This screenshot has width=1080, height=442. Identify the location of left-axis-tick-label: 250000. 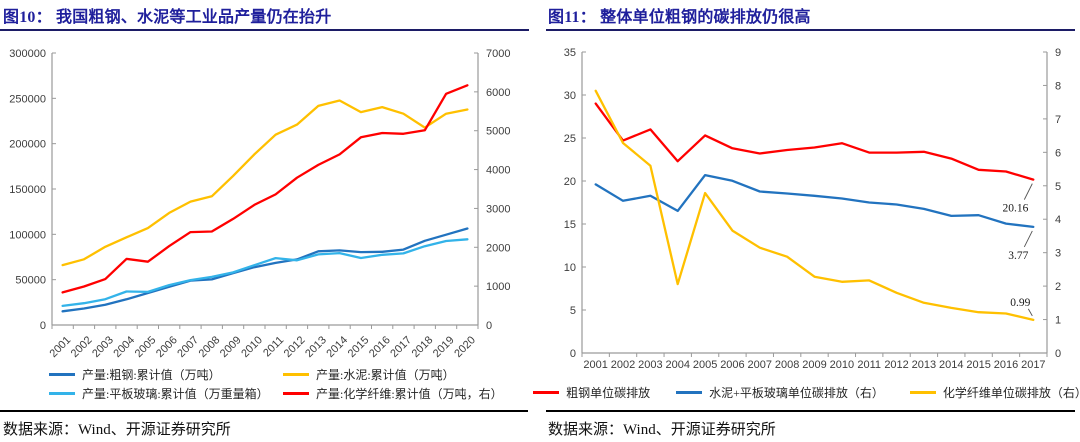
(27, 99).